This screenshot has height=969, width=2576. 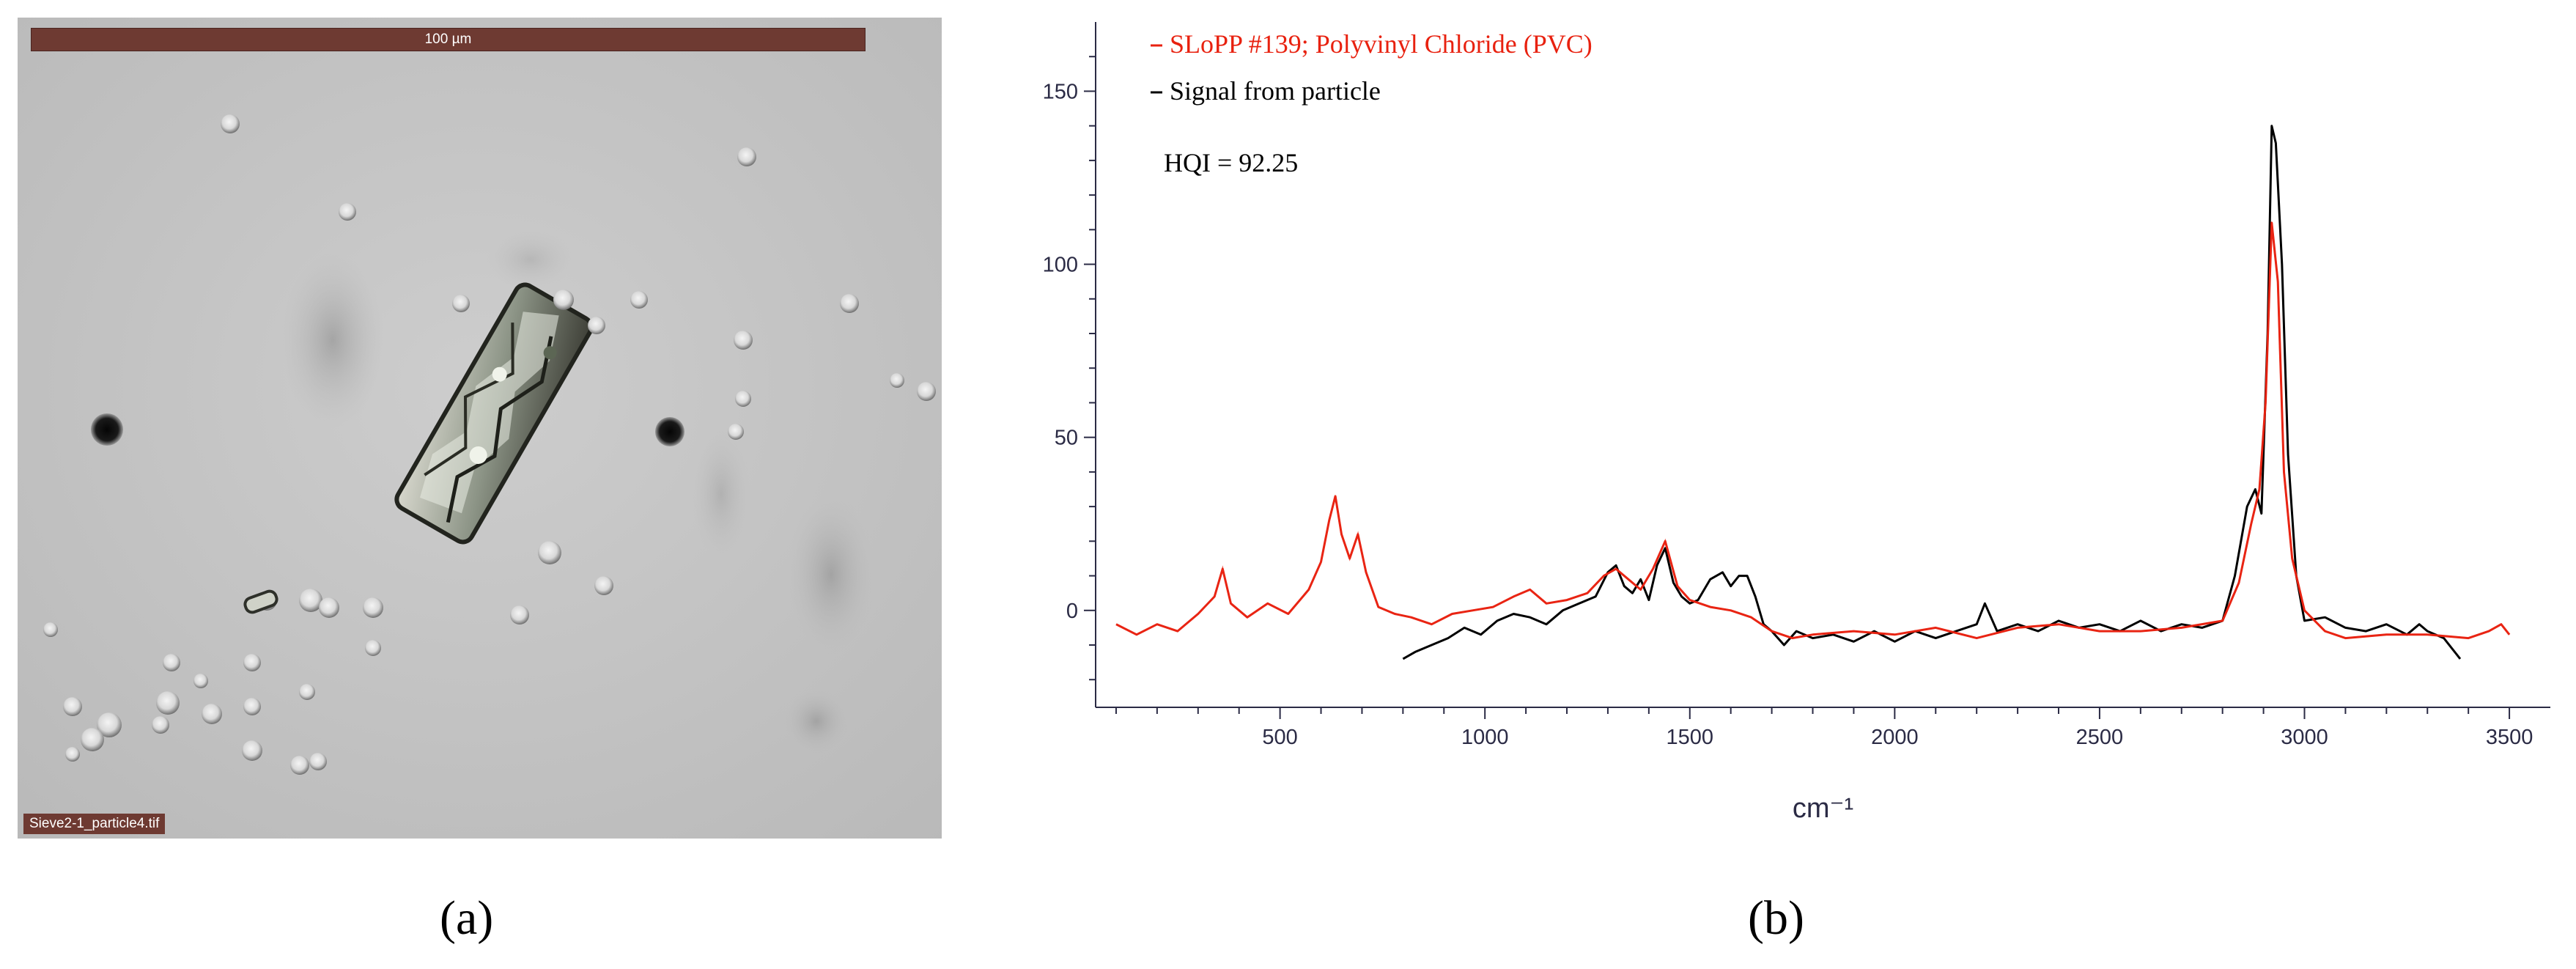 What do you see at coordinates (2100, 737) in the screenshot?
I see `x-tick-label: 2500` at bounding box center [2100, 737].